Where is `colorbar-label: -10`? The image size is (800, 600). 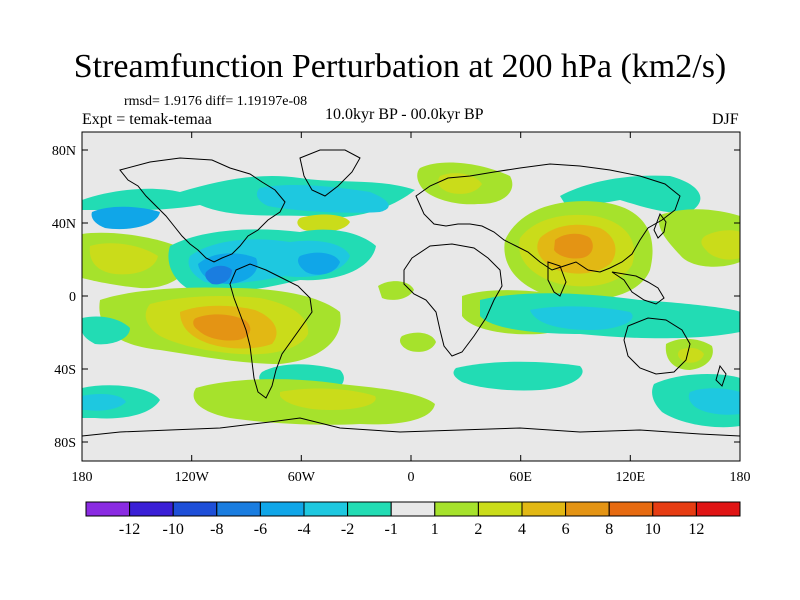
colorbar-label: -10 is located at coordinates (173, 529).